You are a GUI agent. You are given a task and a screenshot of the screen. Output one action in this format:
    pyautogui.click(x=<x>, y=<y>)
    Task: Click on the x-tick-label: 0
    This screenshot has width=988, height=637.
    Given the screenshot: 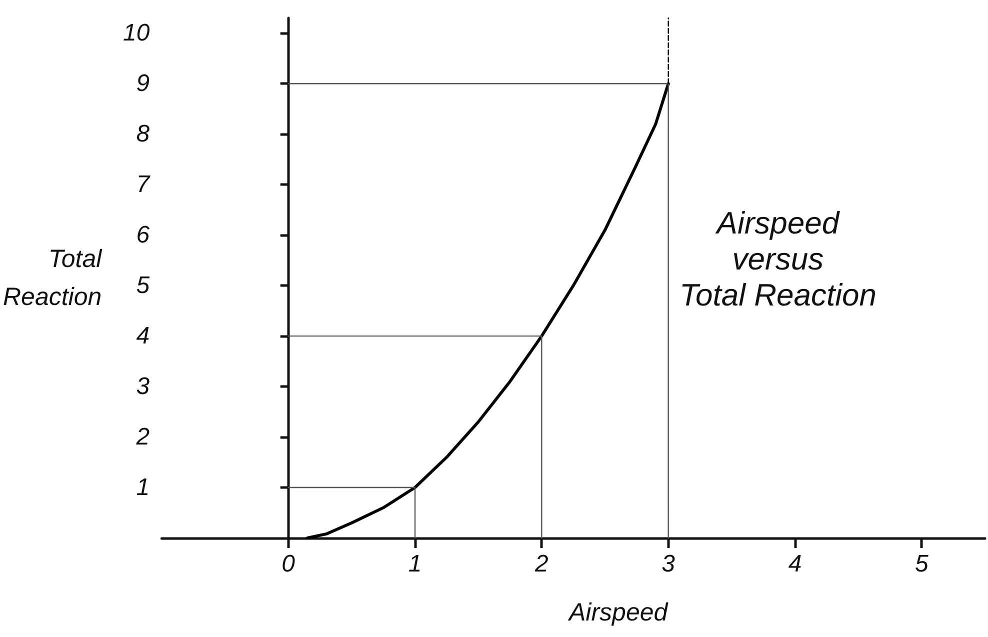 What is the action you would take?
    pyautogui.click(x=289, y=564)
    